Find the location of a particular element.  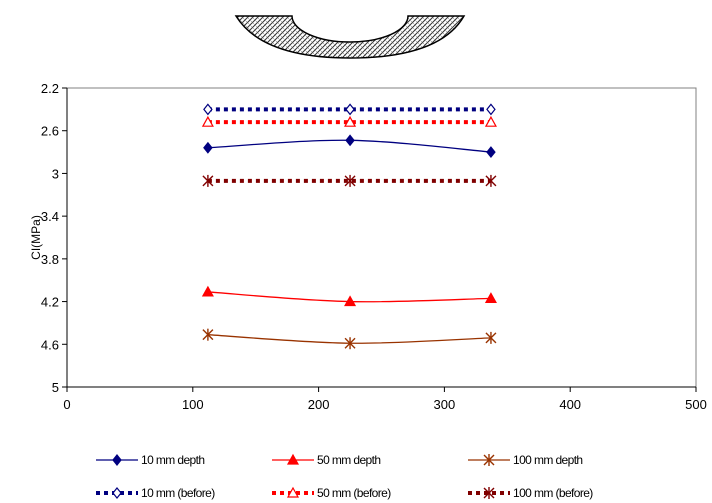

legend-item: 50 mm depth is located at coordinates (326, 460).